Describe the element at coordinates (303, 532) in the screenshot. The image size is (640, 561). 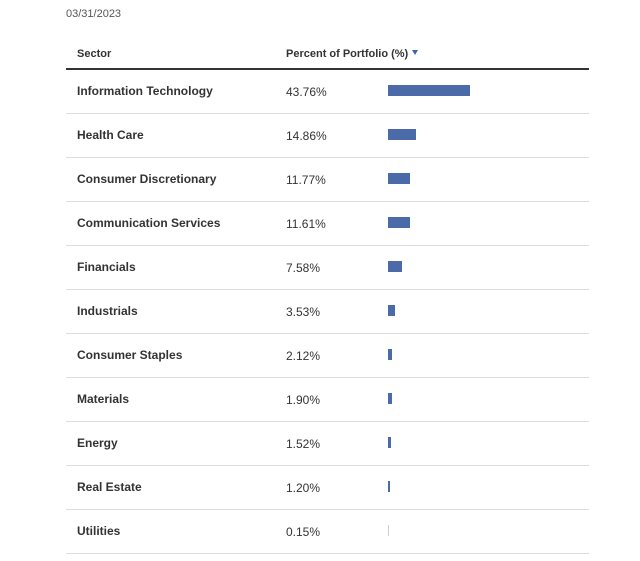
I see `sector-percent: 0.15%` at that location.